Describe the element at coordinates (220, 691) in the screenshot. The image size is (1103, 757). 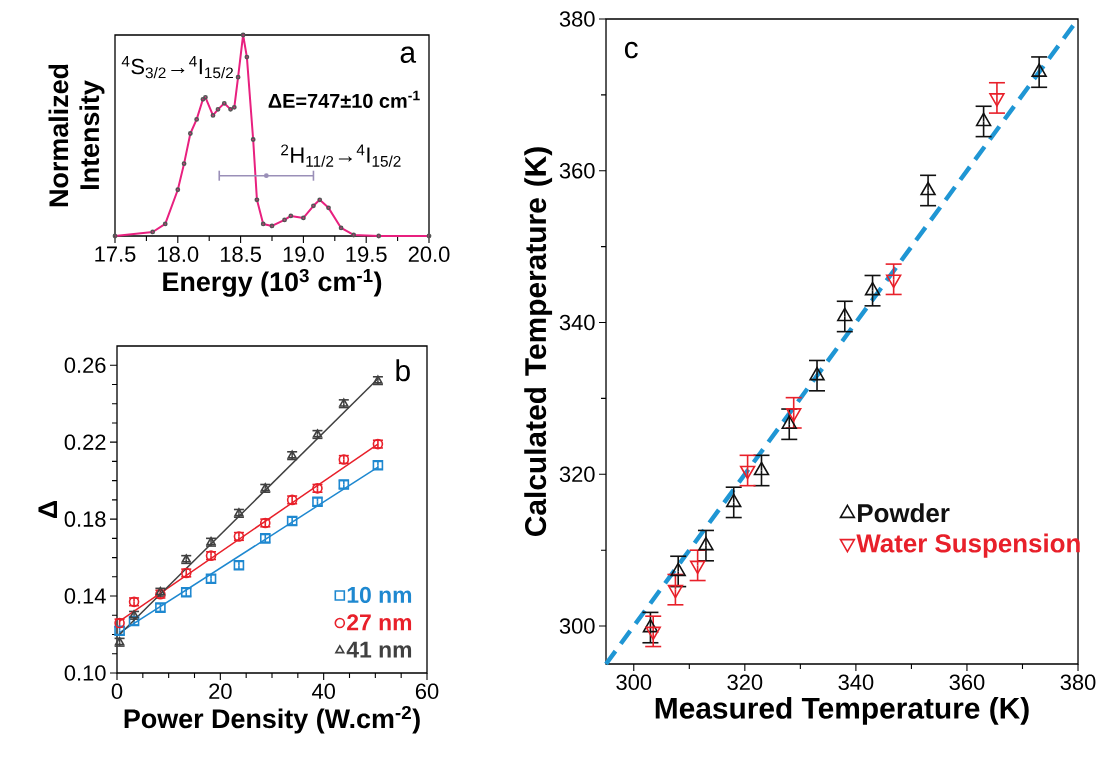
I see `x-tick-label: 20` at that location.